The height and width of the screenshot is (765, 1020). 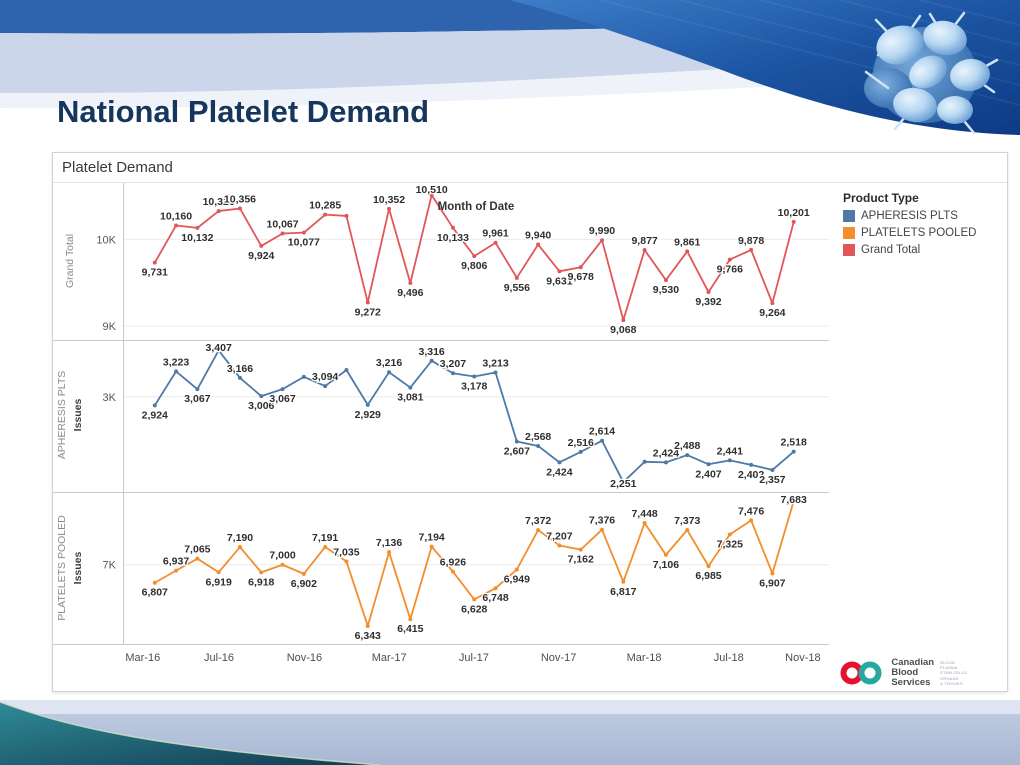 What do you see at coordinates (219, 658) in the screenshot?
I see `x-tick-label: Jul-16` at bounding box center [219, 658].